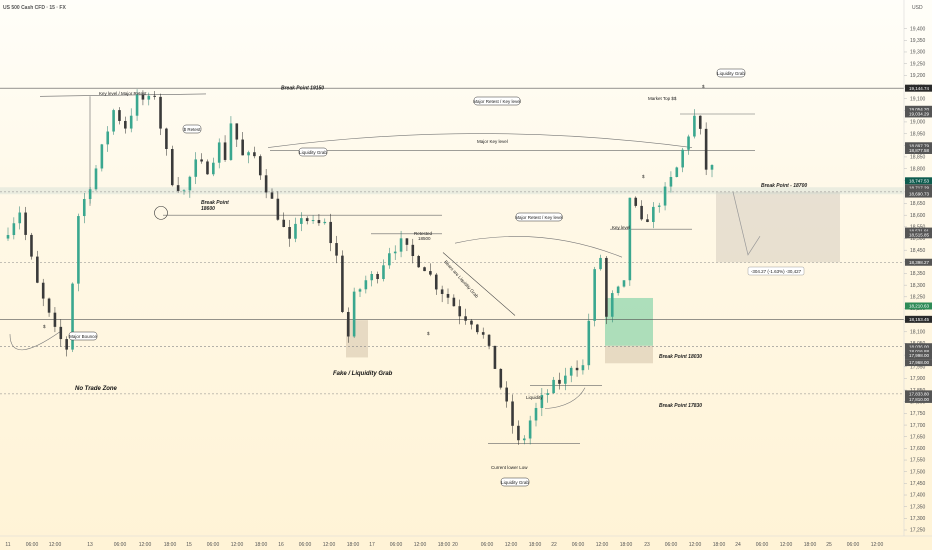 This screenshot has width=932, height=555. What do you see at coordinates (123, 93) in the screenshot?
I see `key-level-major-retest-label: Key level / Major Retest` at bounding box center [123, 93].